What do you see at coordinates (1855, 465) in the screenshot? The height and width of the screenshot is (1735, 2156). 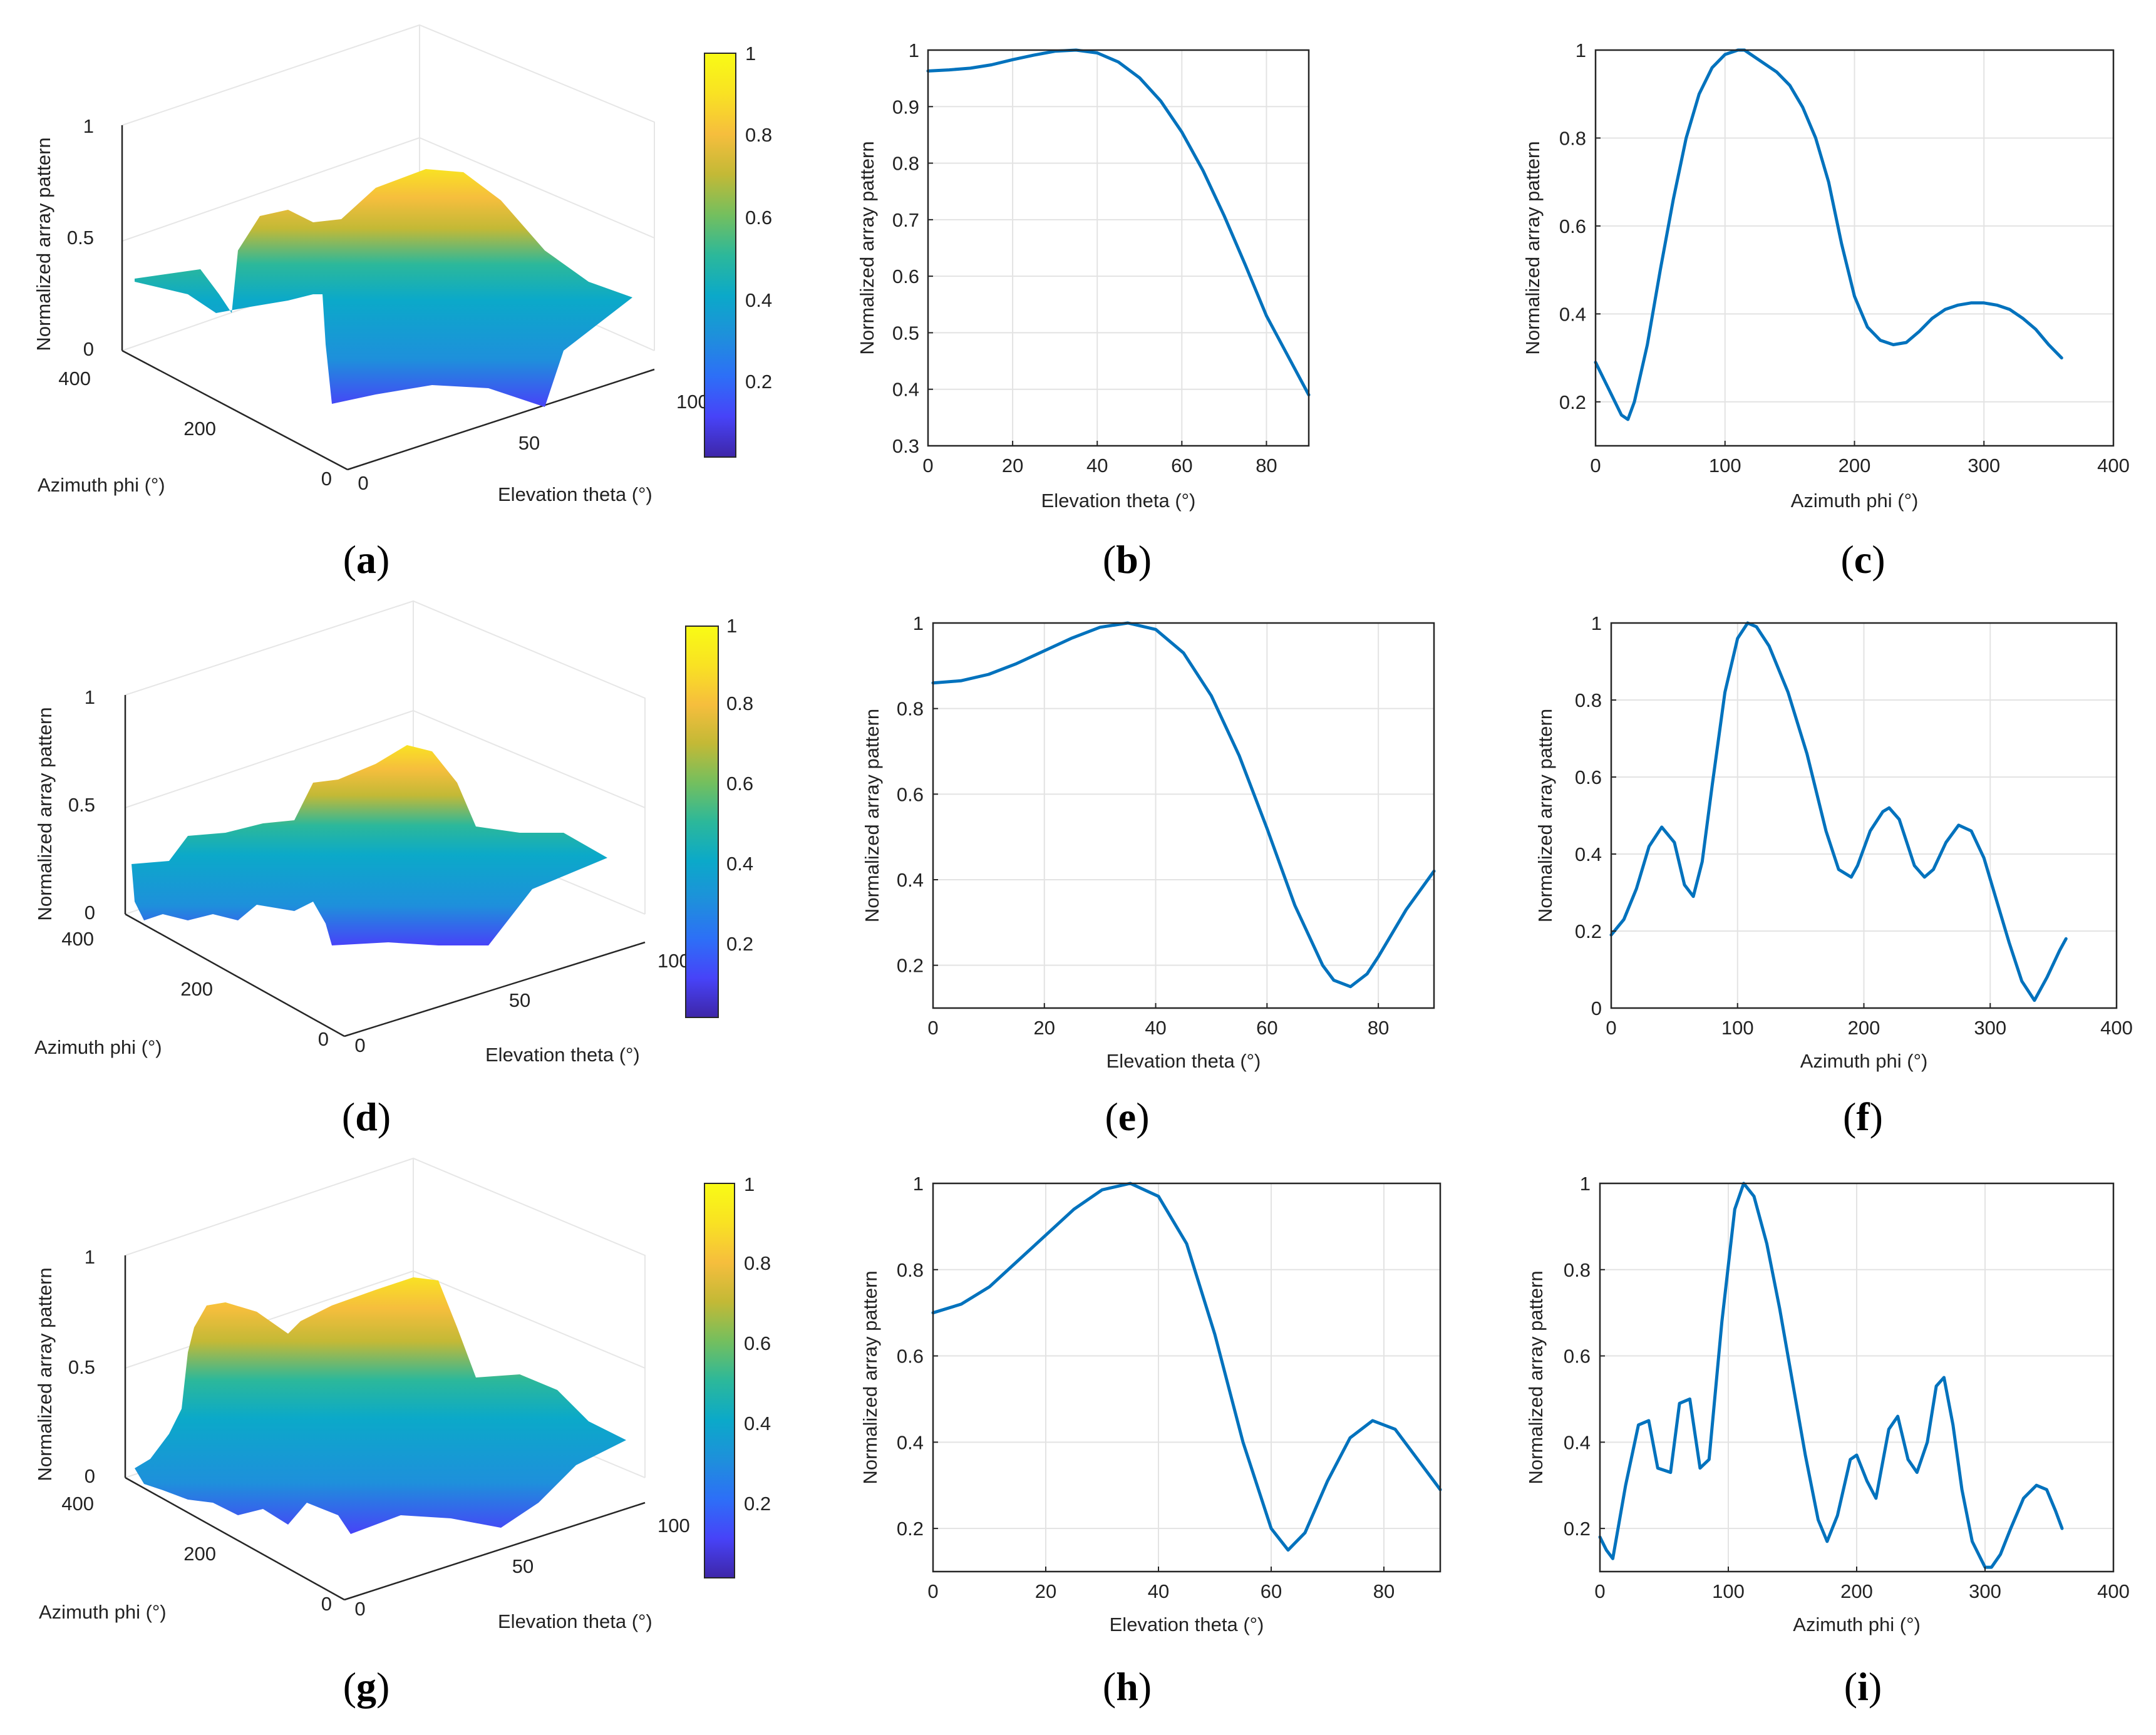 I see `x-tick-label: 200` at bounding box center [1855, 465].